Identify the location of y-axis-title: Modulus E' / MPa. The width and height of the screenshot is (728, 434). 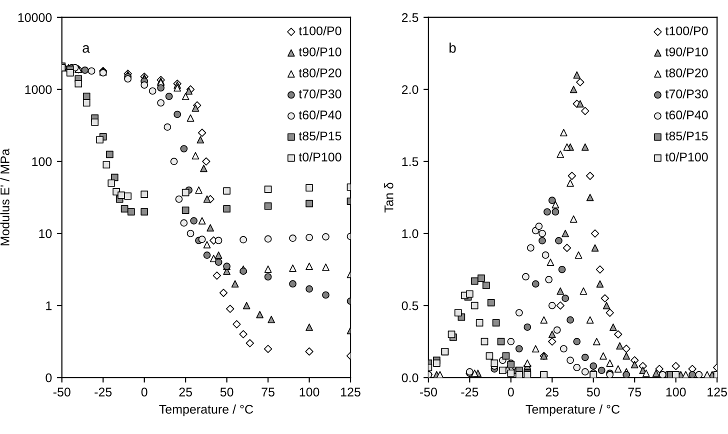
(5, 197).